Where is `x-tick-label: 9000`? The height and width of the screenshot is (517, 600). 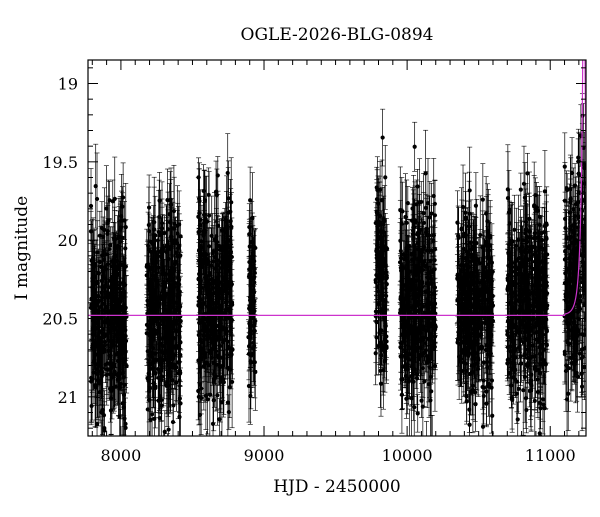 x-tick-label: 9000 is located at coordinates (264, 455).